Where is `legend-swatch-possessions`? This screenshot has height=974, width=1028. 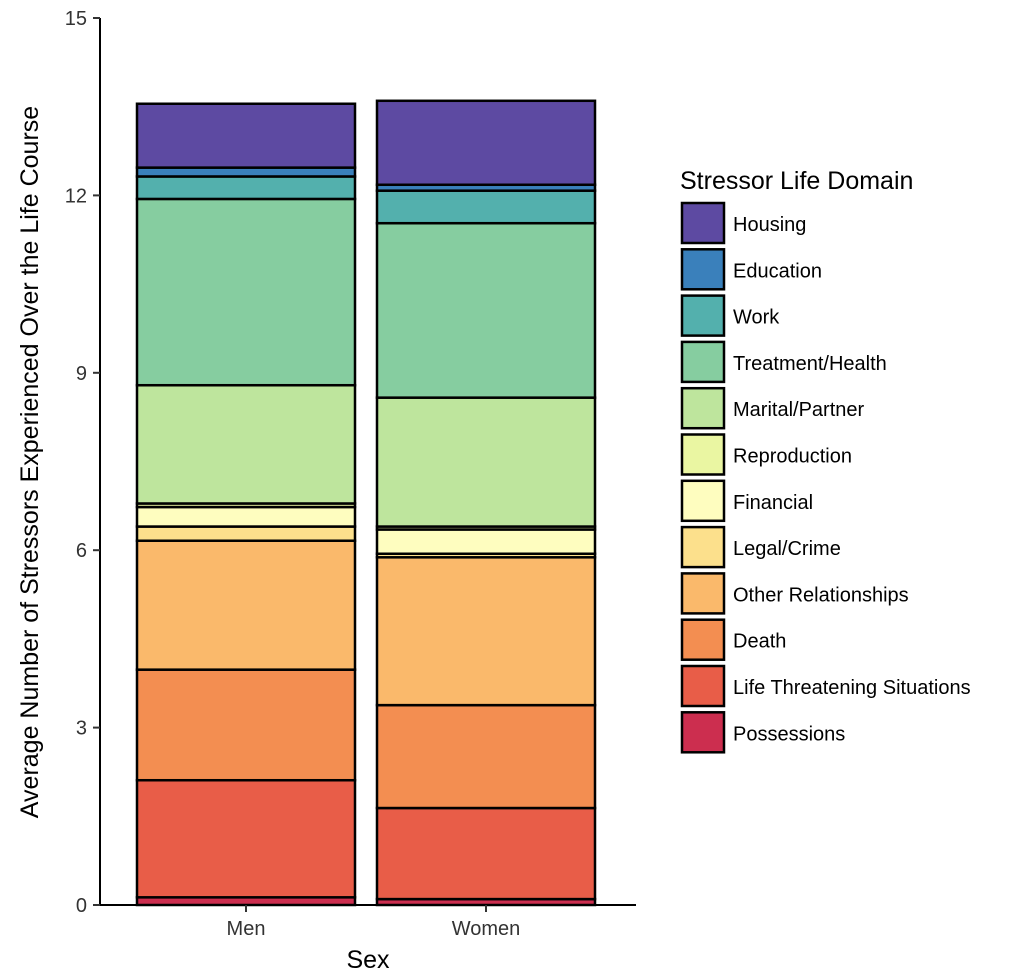 legend-swatch-possessions is located at coordinates (703, 732).